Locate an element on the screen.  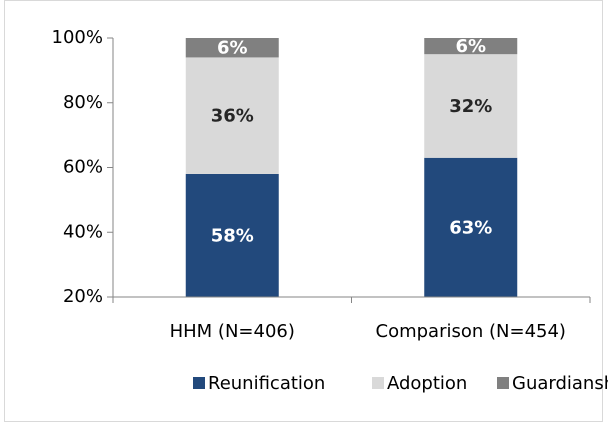
data-label: 36% is located at coordinates (232, 116).